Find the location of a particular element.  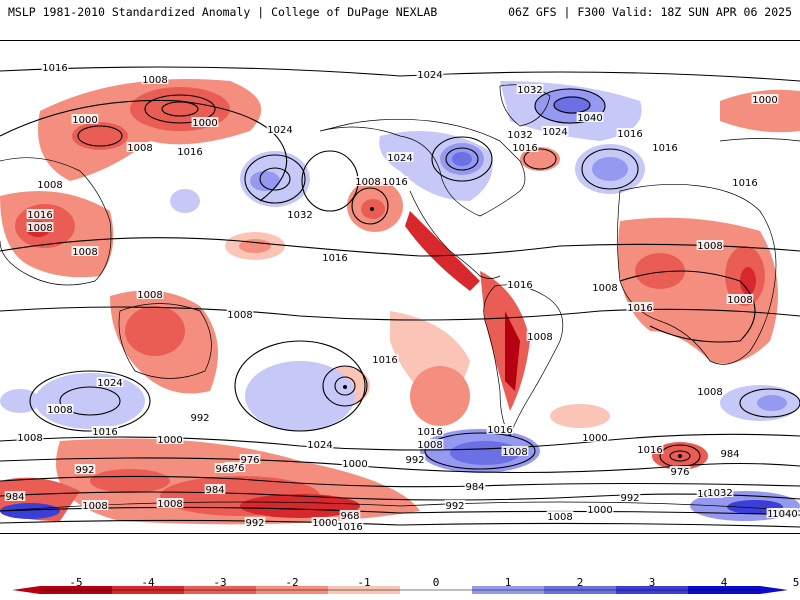

colorbar-max-arrow is located at coordinates (774, 590).